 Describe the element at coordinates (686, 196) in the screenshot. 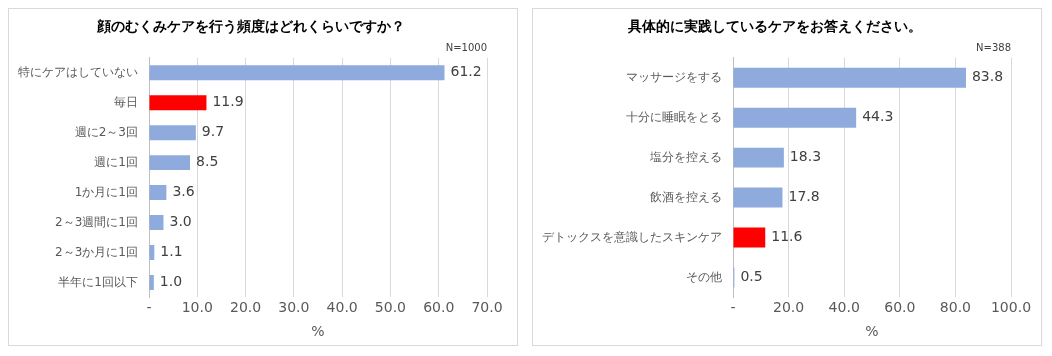

I see `y-tick-label: 飲酒を控える` at that location.